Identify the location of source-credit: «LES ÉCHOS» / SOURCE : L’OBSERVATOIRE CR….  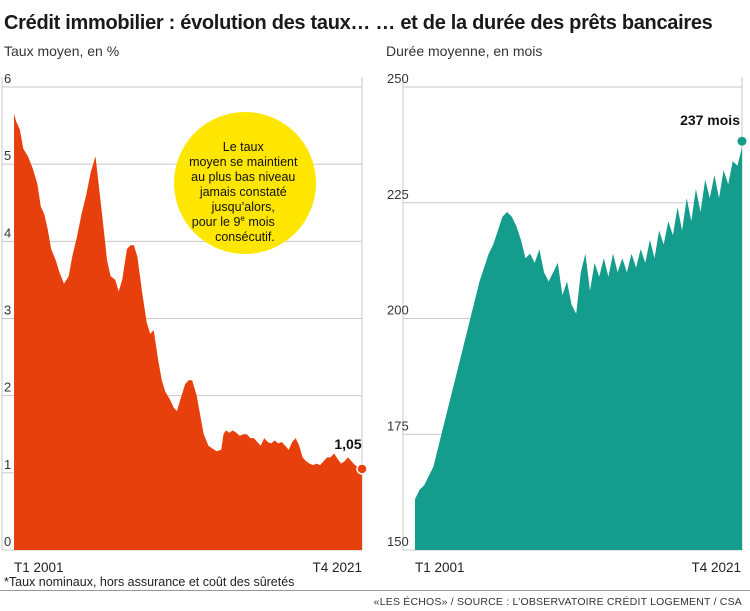
(557, 602).